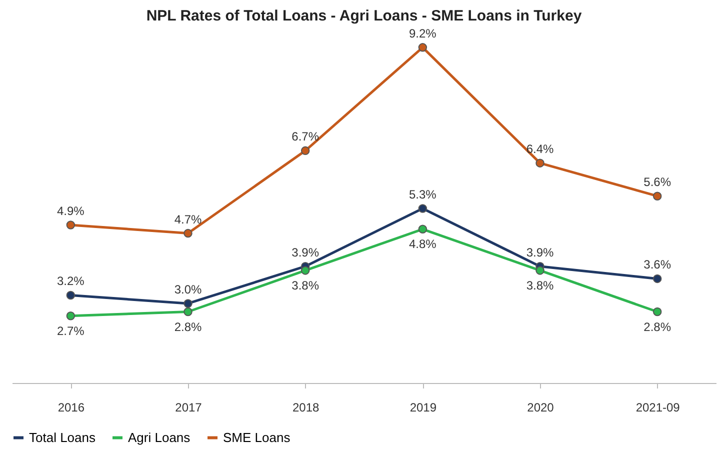 This screenshot has height=457, width=728. Describe the element at coordinates (62, 437) in the screenshot. I see `legend-label: Total Loans` at that location.